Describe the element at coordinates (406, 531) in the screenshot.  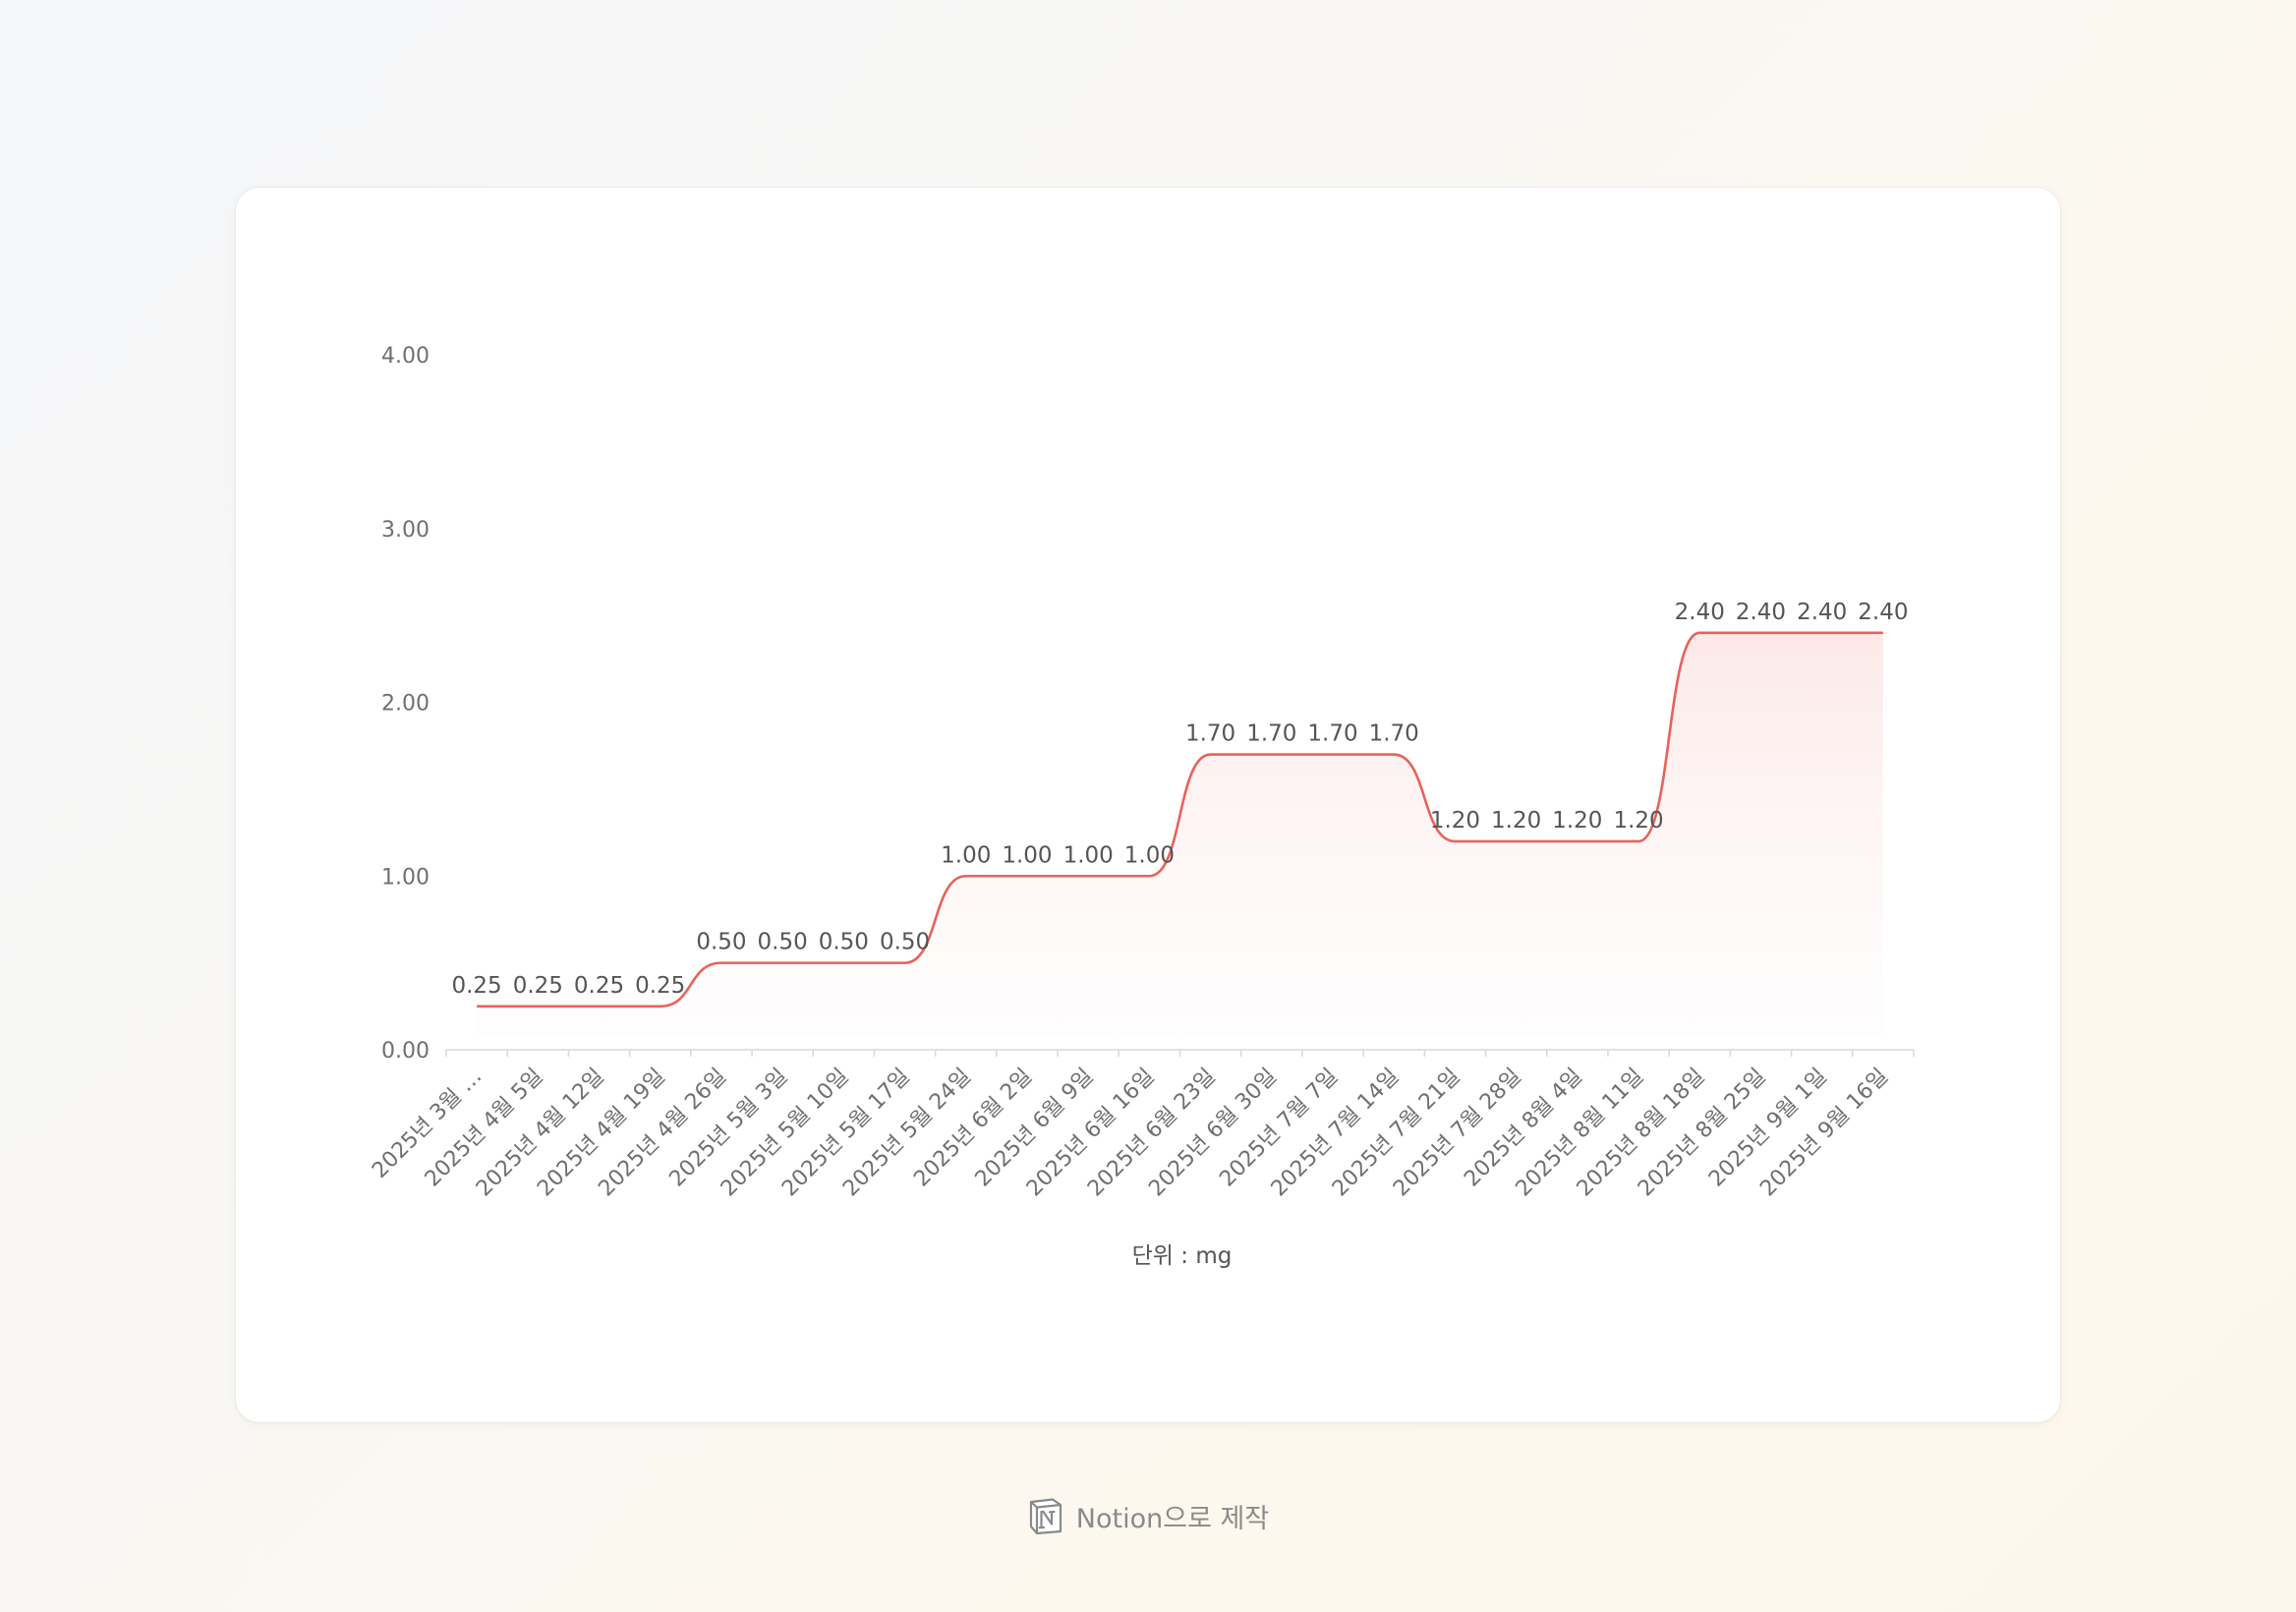
I see `y-tick-label: 3.00` at that location.